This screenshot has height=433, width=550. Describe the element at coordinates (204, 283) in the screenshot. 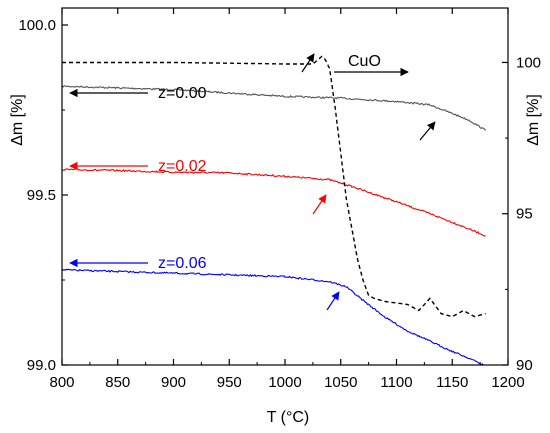

I see `annotation-z006: z=0.06` at that location.